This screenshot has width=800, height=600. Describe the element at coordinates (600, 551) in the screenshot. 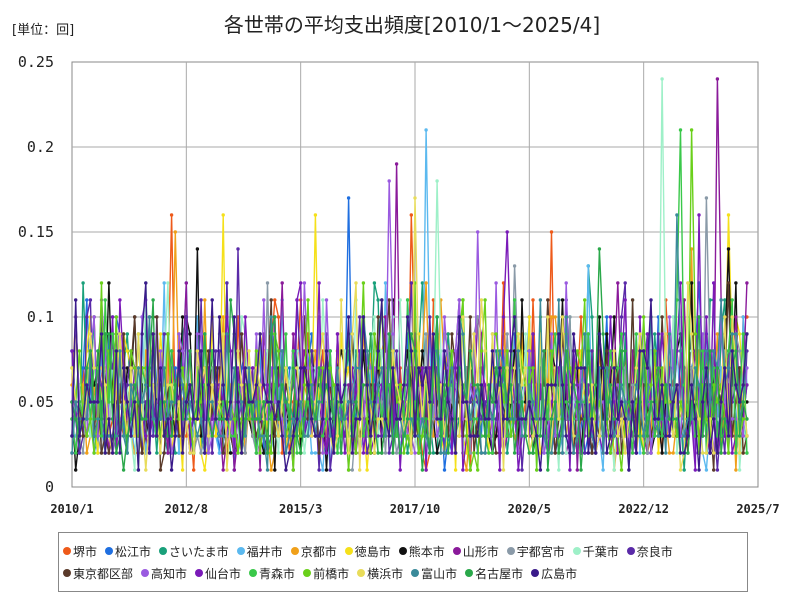

I see `legend-label: 千葉市` at that location.